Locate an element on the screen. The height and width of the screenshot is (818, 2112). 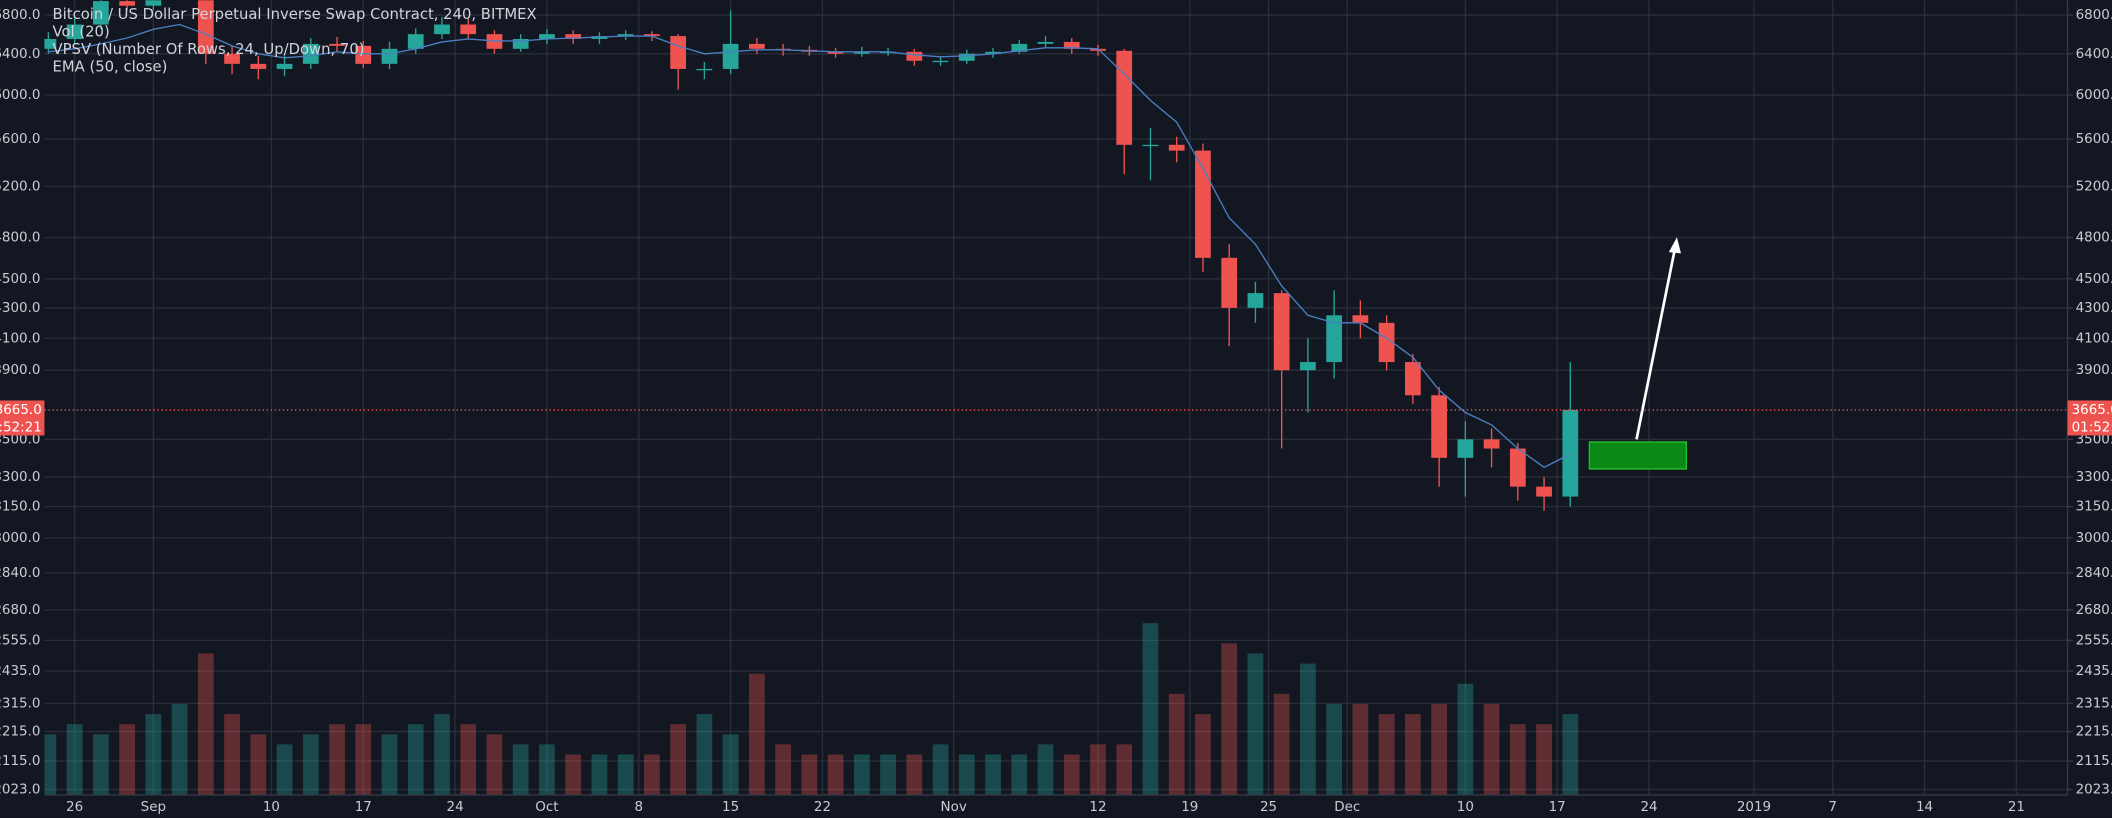
y-tick-label: 3900.0 is located at coordinates (2094, 370).